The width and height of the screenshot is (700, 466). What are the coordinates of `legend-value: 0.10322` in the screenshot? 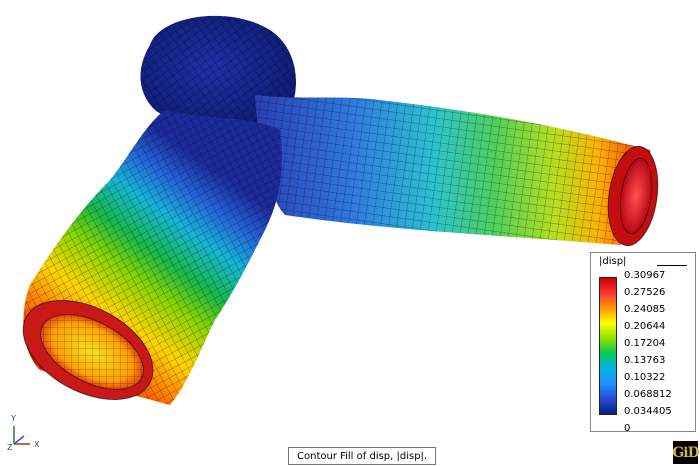 It's located at (645, 377).